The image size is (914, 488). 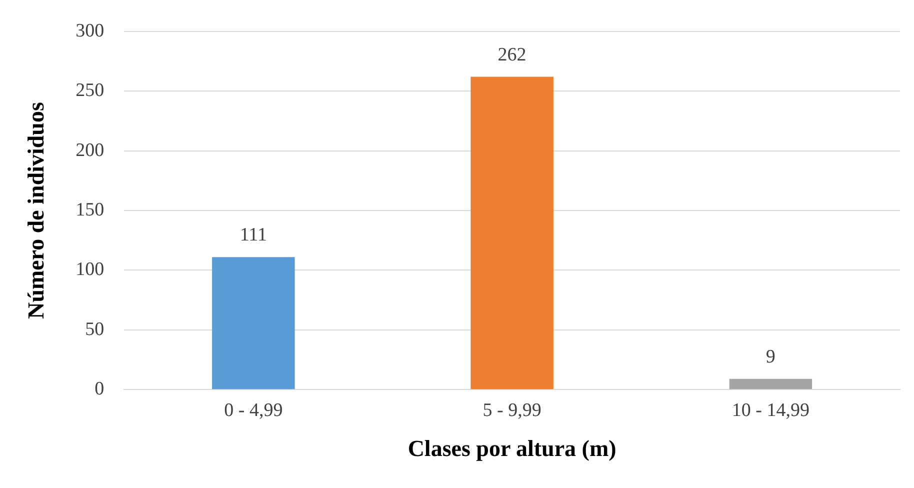 I want to click on x-axis-title: Clases por altura (m), so click(x=512, y=449).